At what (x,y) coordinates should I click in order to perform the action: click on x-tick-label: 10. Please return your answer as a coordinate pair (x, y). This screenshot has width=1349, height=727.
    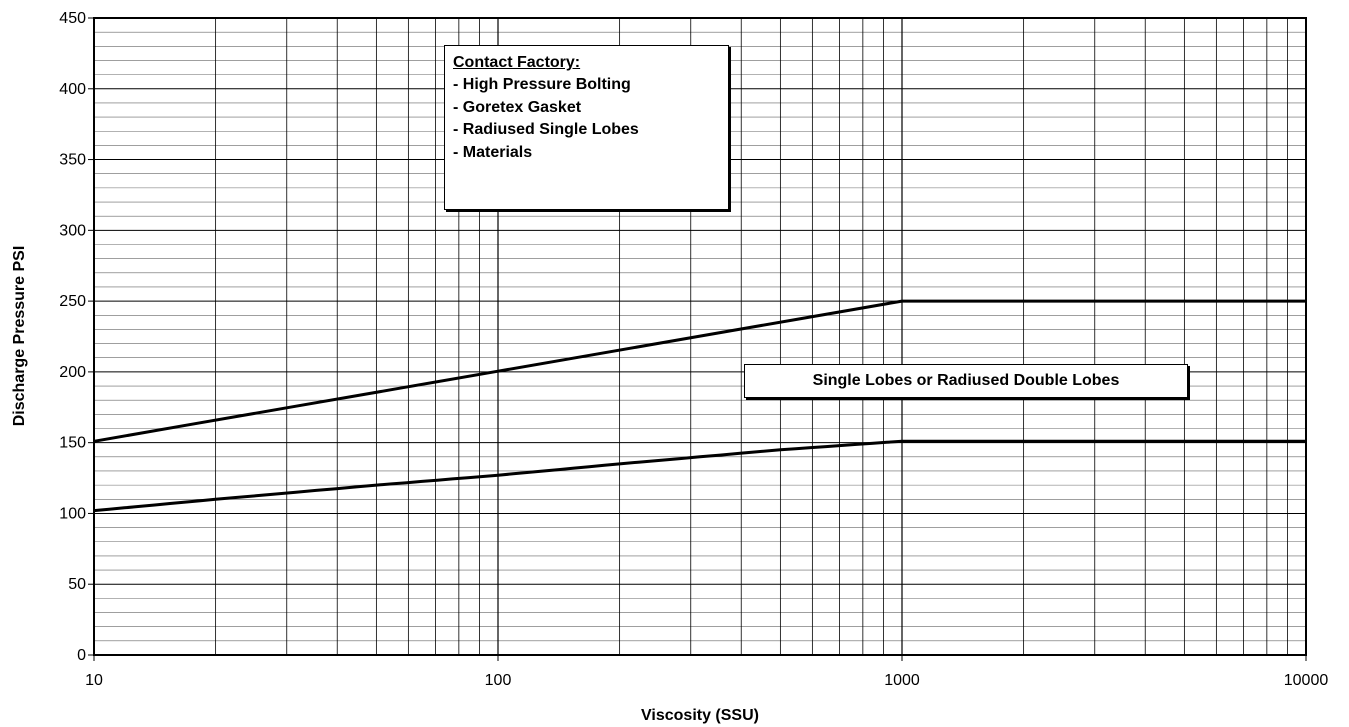
    Looking at the image, I should click on (94, 680).